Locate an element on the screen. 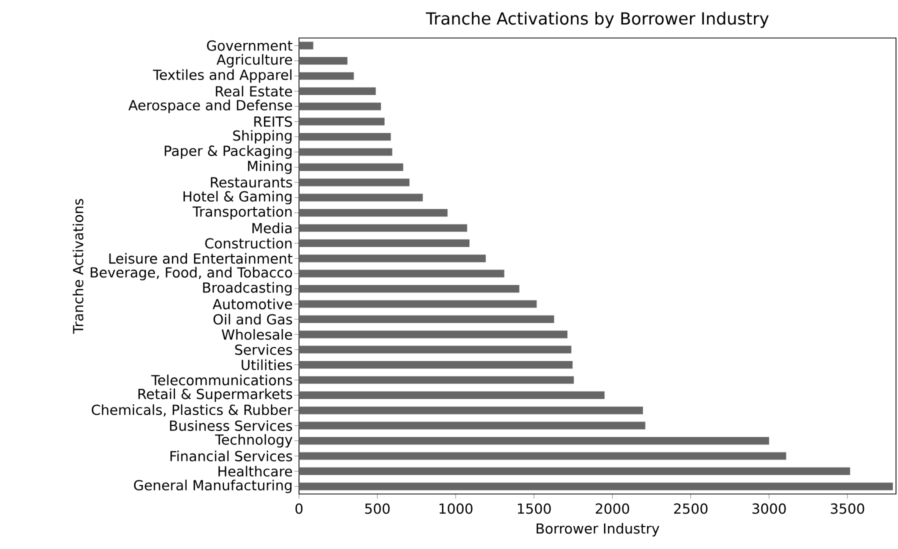 Image resolution: width=898 pixels, height=549 pixels. y-tick-label: Financial Services is located at coordinates (231, 456).